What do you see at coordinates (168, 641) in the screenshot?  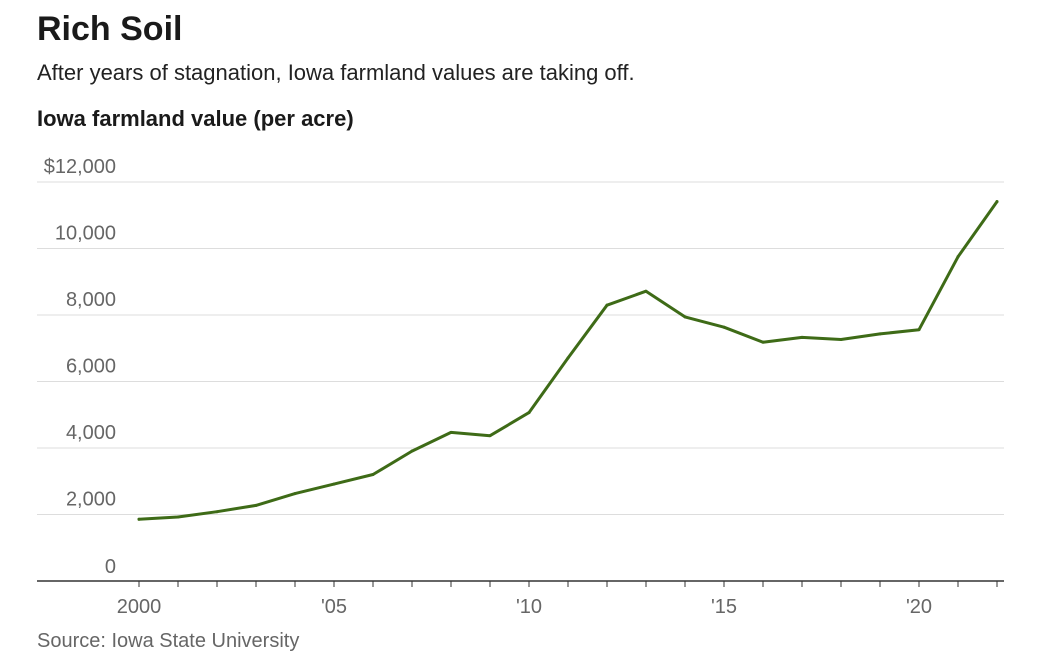 I see `source-note: Source: Iowa State University` at bounding box center [168, 641].